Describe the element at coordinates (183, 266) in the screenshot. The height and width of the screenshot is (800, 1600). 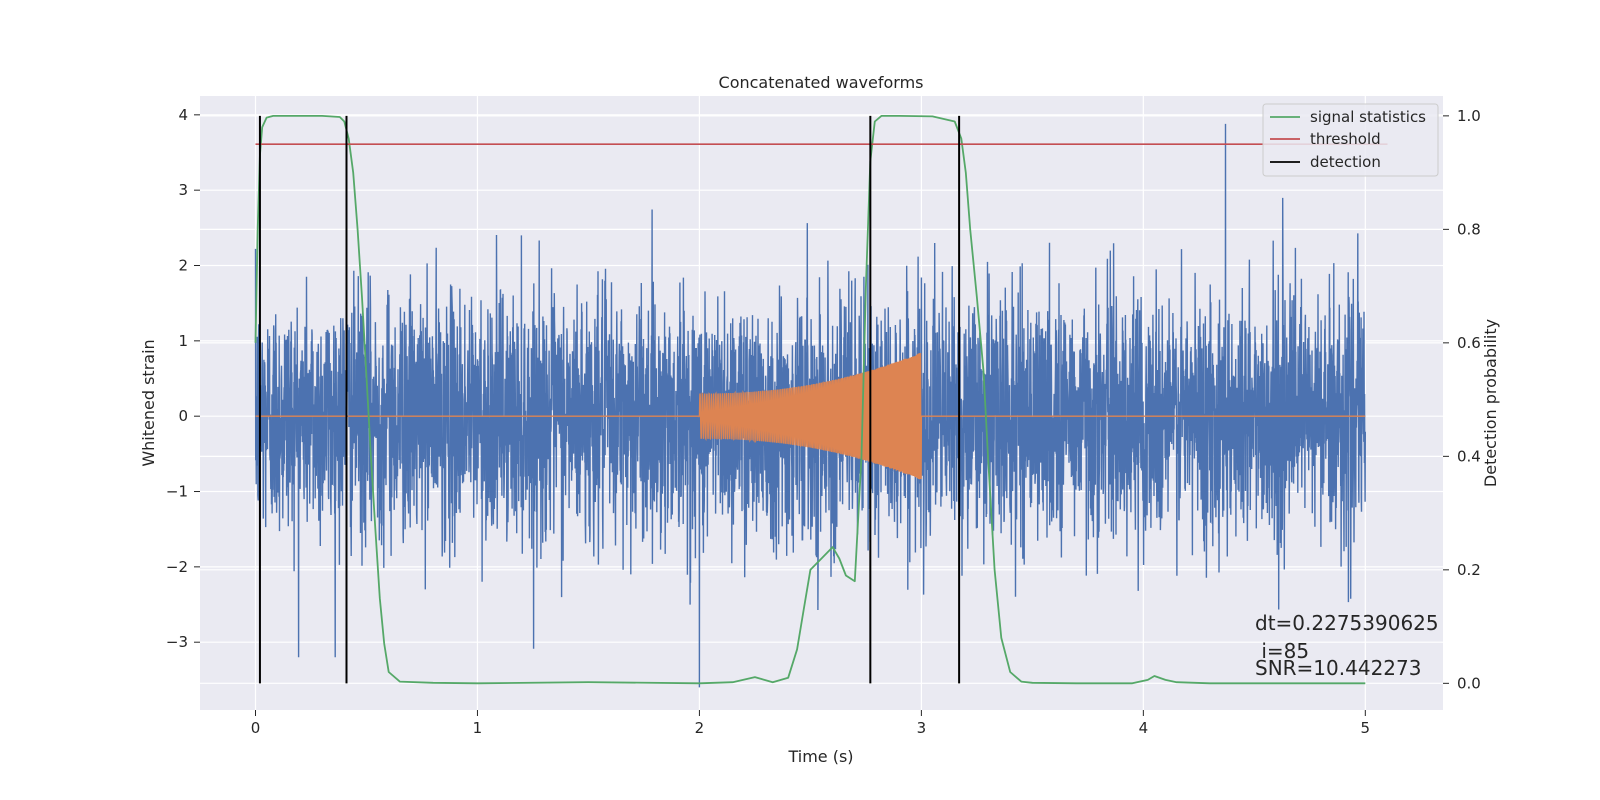
I see `y-tick-label: 2` at that location.